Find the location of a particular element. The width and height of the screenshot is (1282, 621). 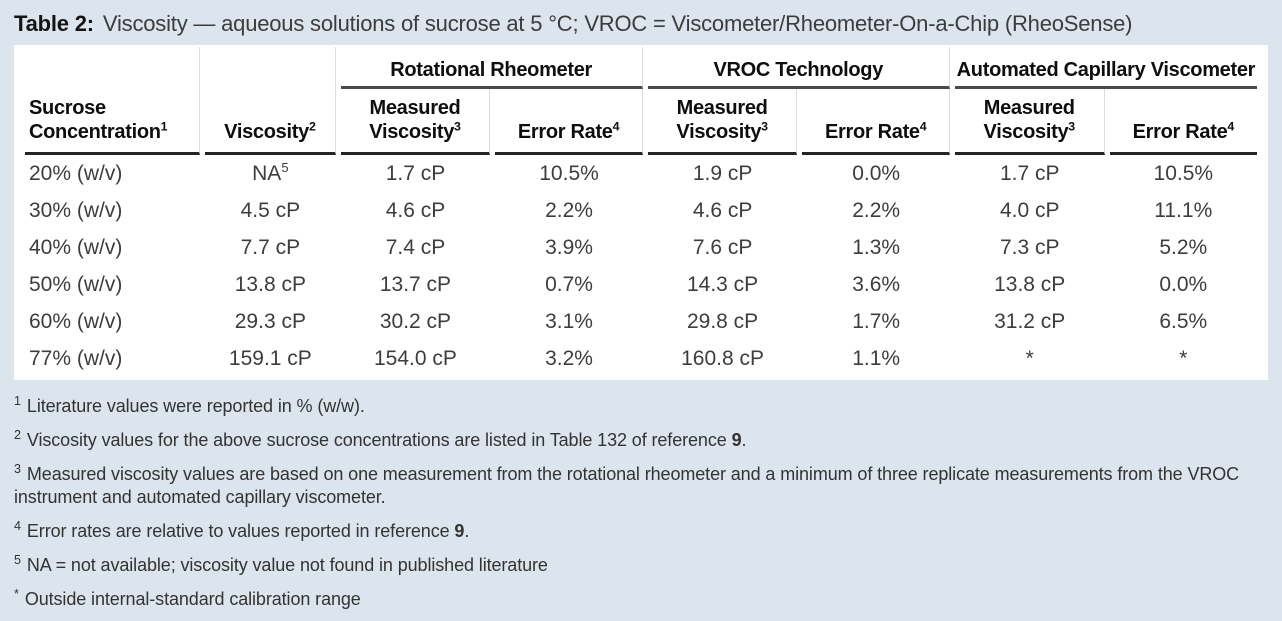

data-cell: 6.5% is located at coordinates (1183, 321).